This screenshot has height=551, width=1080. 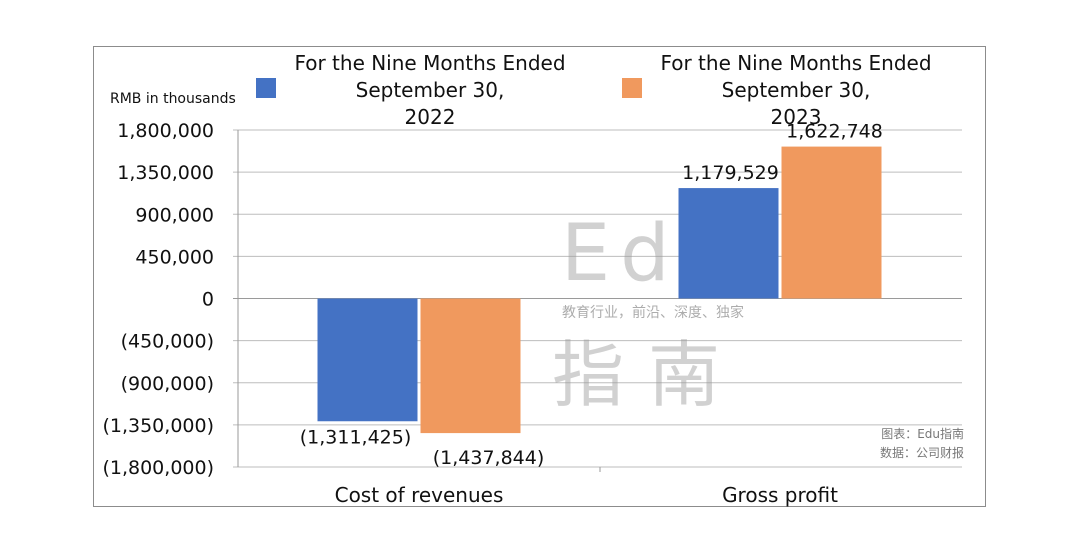 I want to click on watermark-logo-cn: 指南, so click(x=648, y=375).